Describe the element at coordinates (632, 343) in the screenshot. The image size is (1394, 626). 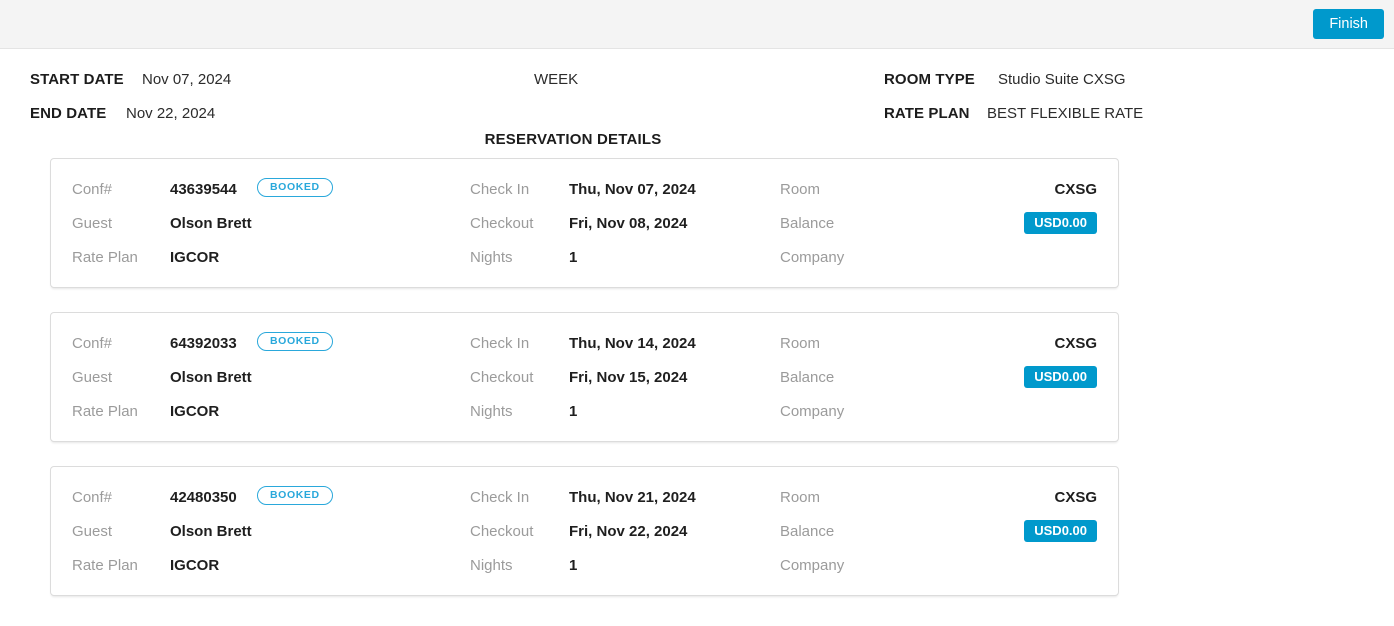
I see `check-in-value: Thu, Nov 14, 2024` at that location.